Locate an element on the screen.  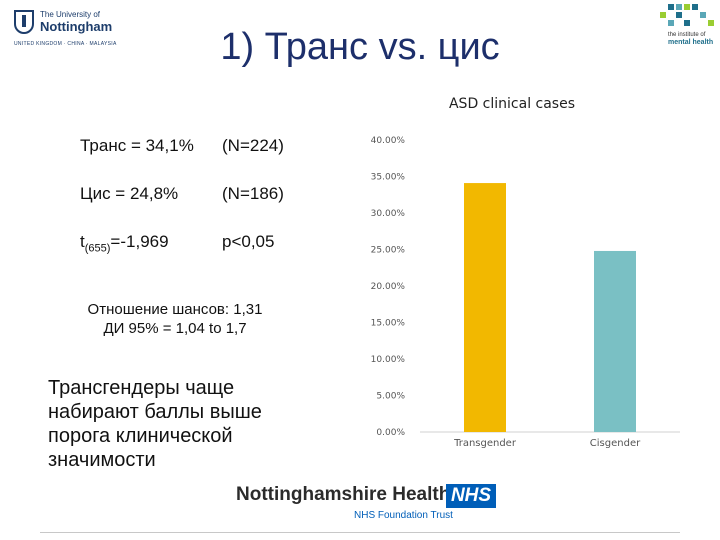
x-tick-label: Cisgender is located at coordinates (615, 443).